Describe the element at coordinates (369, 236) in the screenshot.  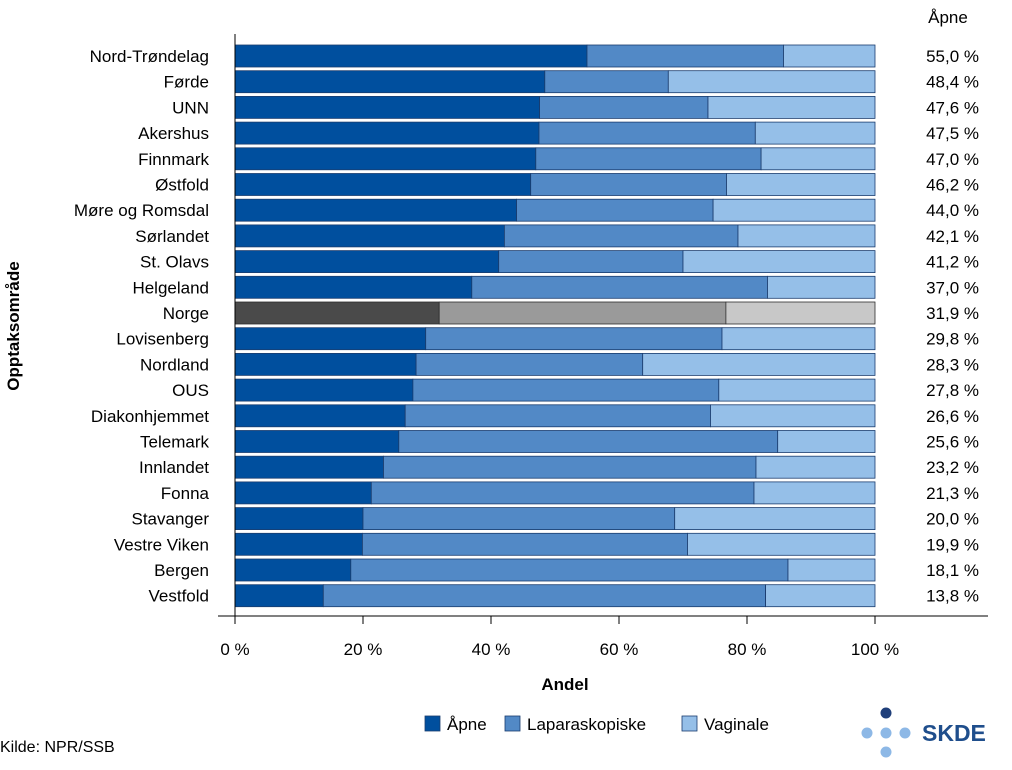
I see `bar-sorlandet-apne` at that location.